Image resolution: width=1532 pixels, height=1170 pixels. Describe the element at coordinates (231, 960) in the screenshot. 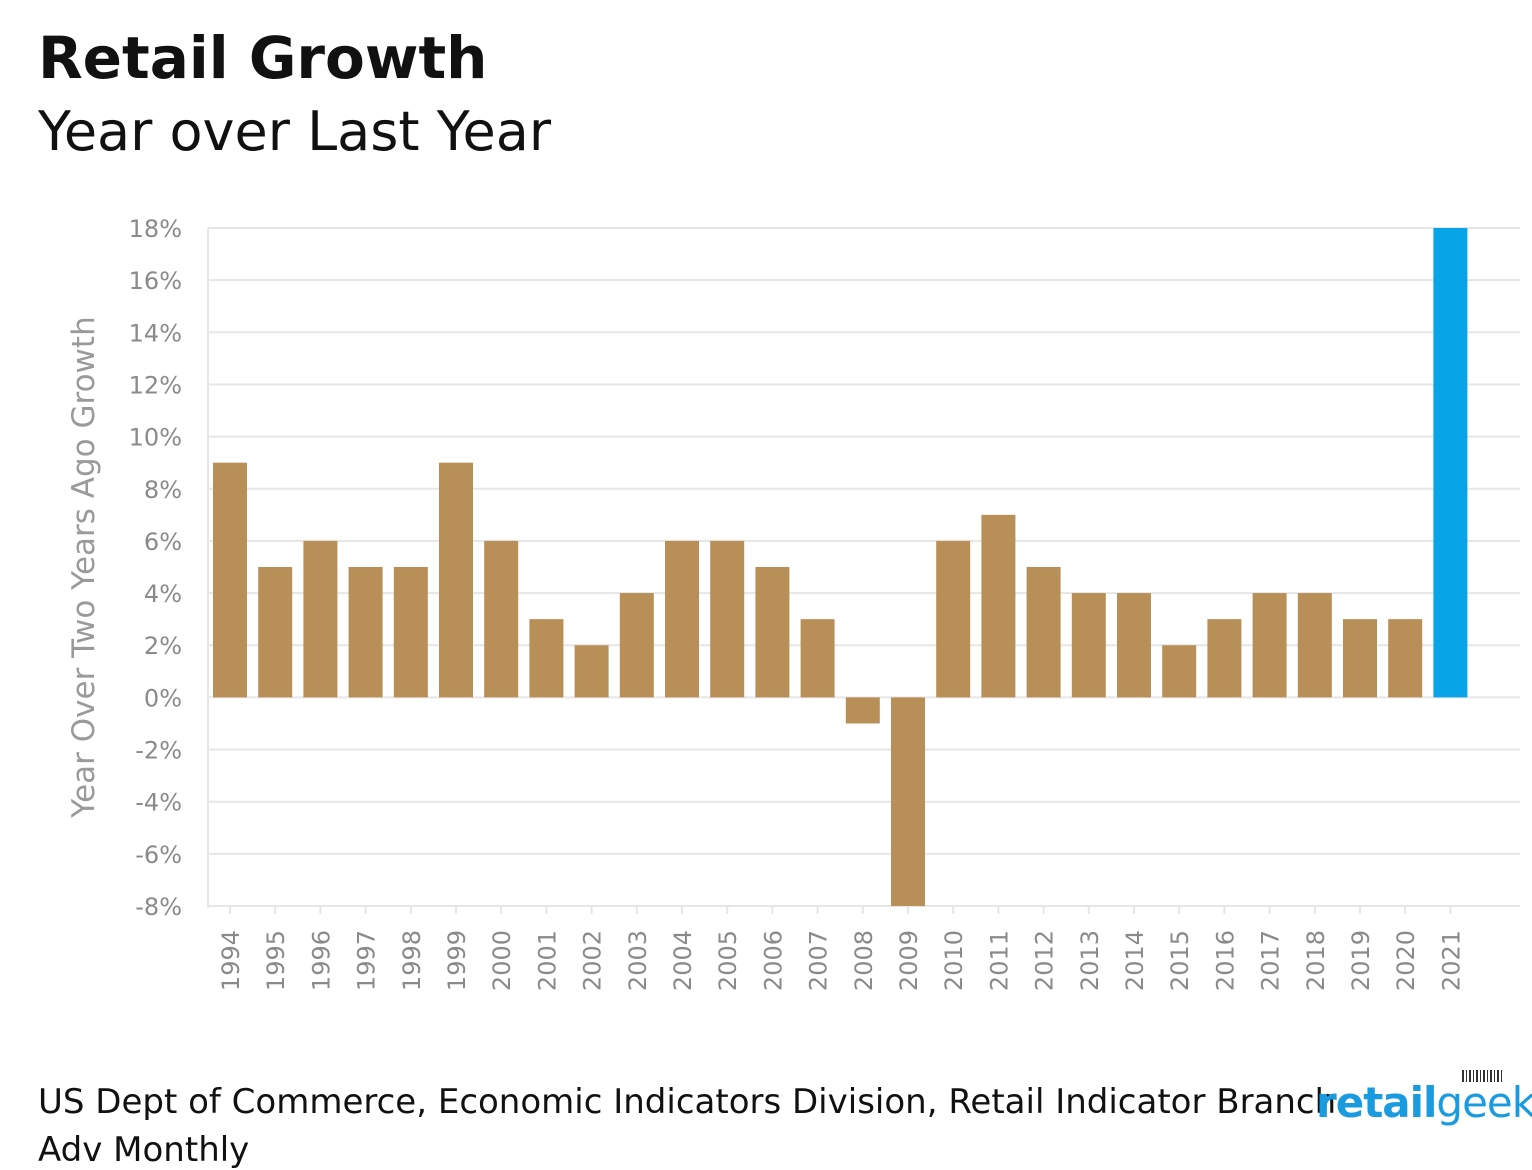

I see `x-tick-label: 1994` at that location.